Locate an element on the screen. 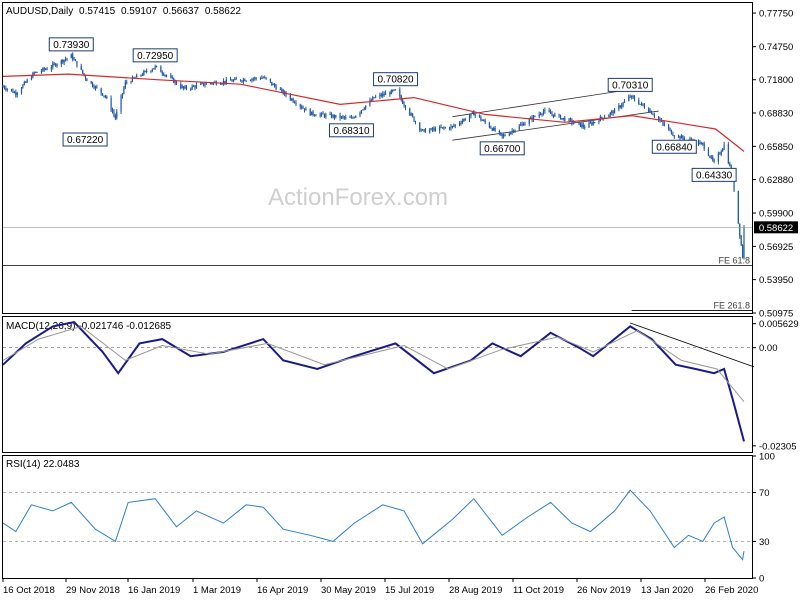 The image size is (800, 600). fib-levels: FE 61.8 FE 261.8 is located at coordinates (377, 283).